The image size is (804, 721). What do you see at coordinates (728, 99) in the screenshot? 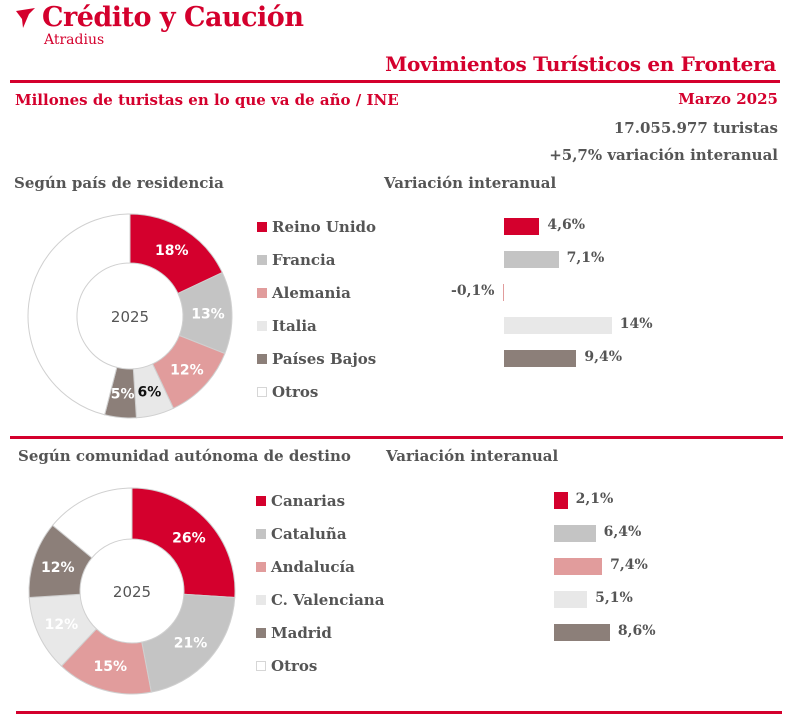
I see `period: Marzo 2025` at bounding box center [728, 99].